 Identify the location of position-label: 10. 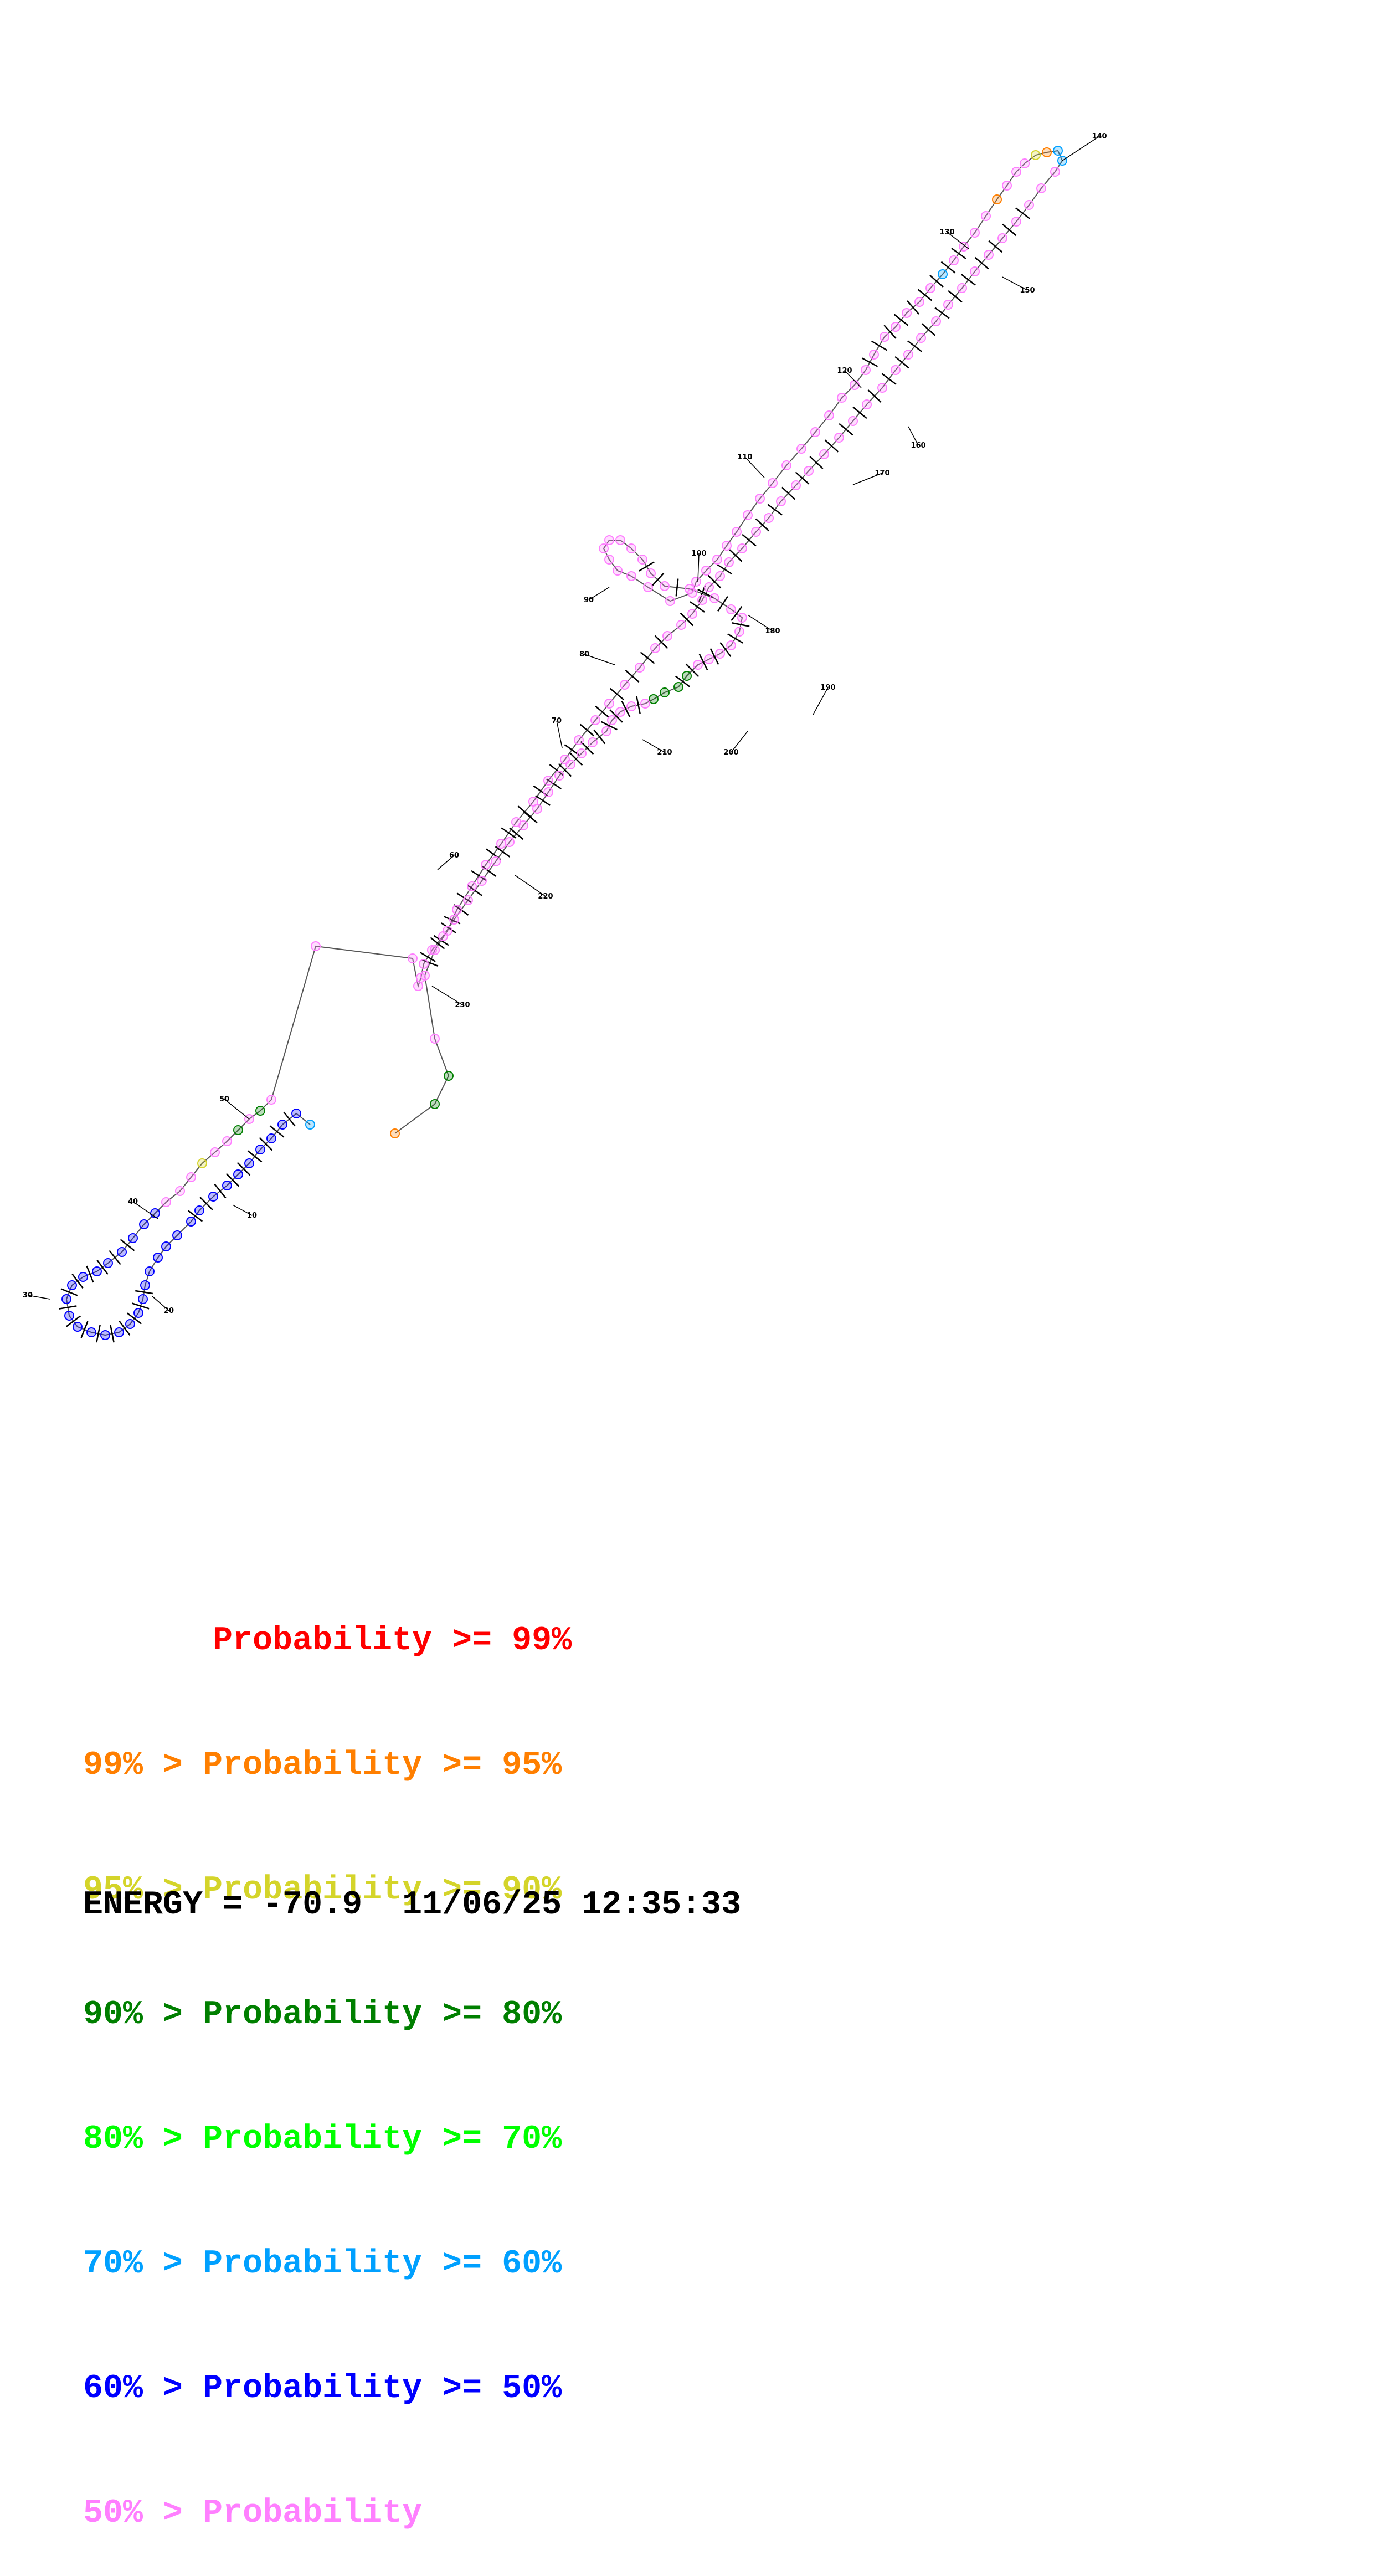
(252, 1216).